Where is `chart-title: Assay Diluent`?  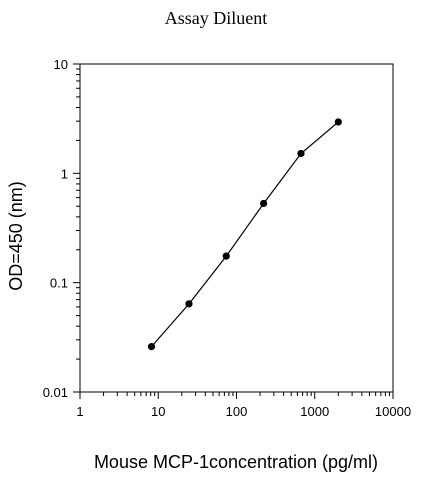
chart-title: Assay Diluent is located at coordinates (216, 18).